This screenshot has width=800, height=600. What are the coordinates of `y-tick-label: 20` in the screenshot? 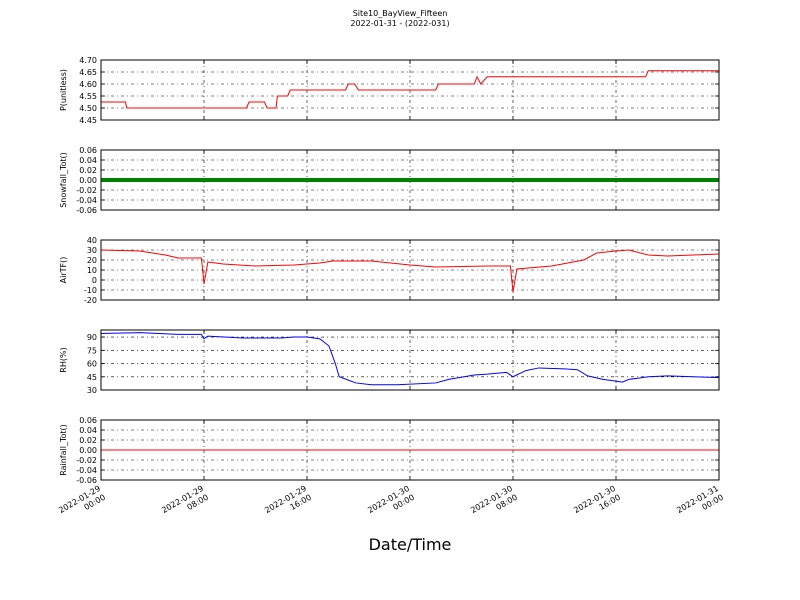 It's located at (92, 260).